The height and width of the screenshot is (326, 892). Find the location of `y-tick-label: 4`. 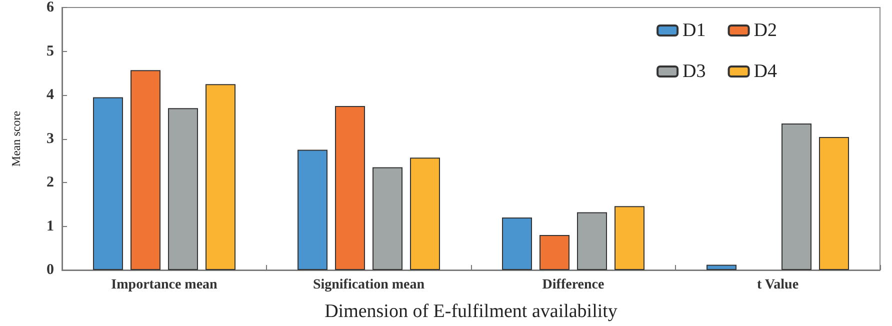

y-tick-label: 4 is located at coordinates (50, 95).